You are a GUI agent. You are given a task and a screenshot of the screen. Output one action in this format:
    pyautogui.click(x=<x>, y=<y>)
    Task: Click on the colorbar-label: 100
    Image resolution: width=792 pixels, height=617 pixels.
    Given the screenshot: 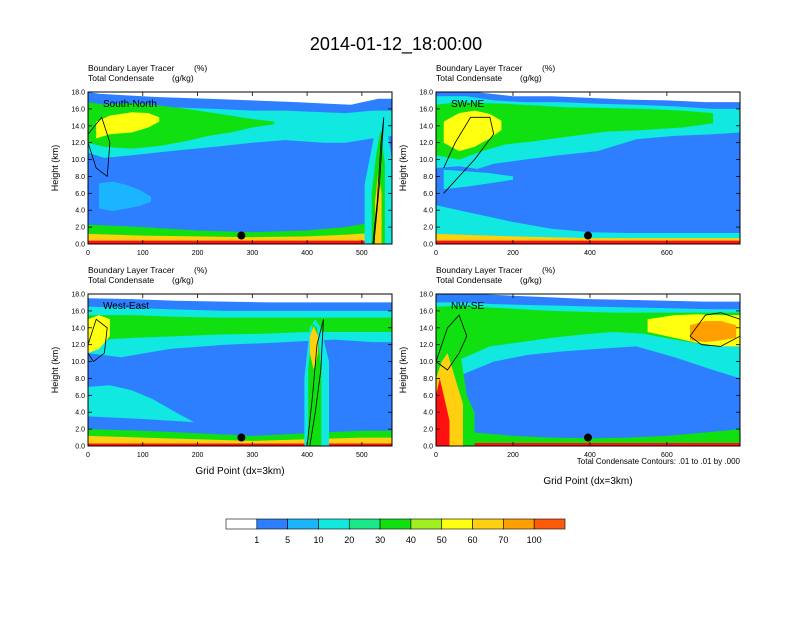 What is the action you would take?
    pyautogui.click(x=534, y=540)
    